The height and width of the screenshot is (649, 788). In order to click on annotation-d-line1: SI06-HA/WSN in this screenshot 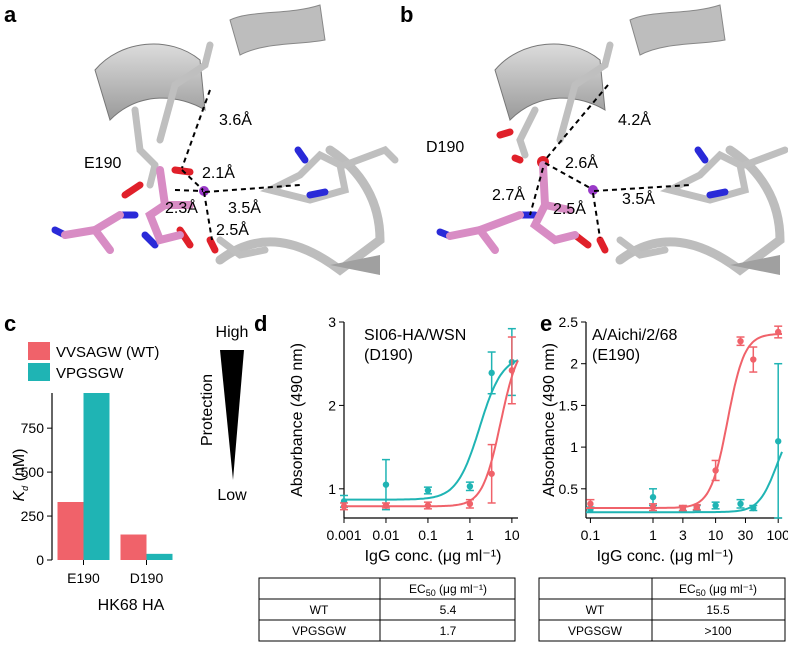, I will do `click(415, 335)`.